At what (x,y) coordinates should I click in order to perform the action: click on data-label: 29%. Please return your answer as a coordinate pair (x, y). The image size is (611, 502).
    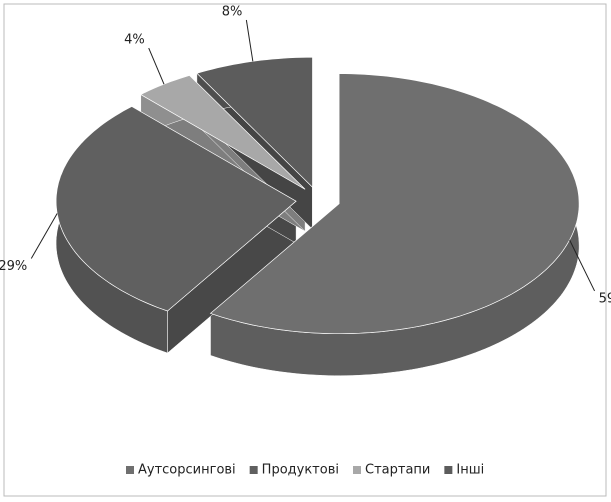
    Looking at the image, I should click on (13, 266).